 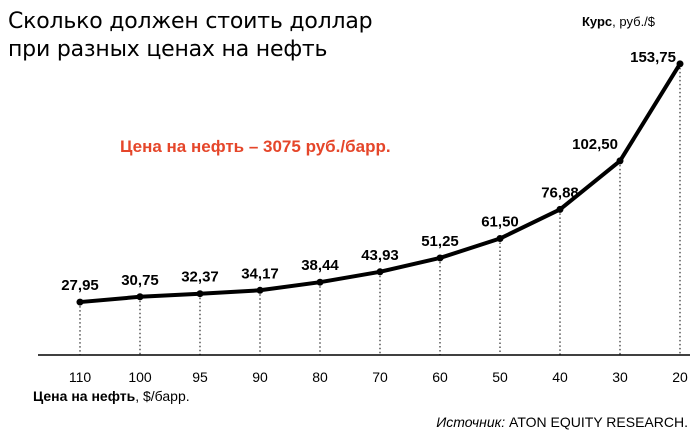 I want to click on y-axis-unit-label: Курс, руб./$, so click(x=618, y=21).